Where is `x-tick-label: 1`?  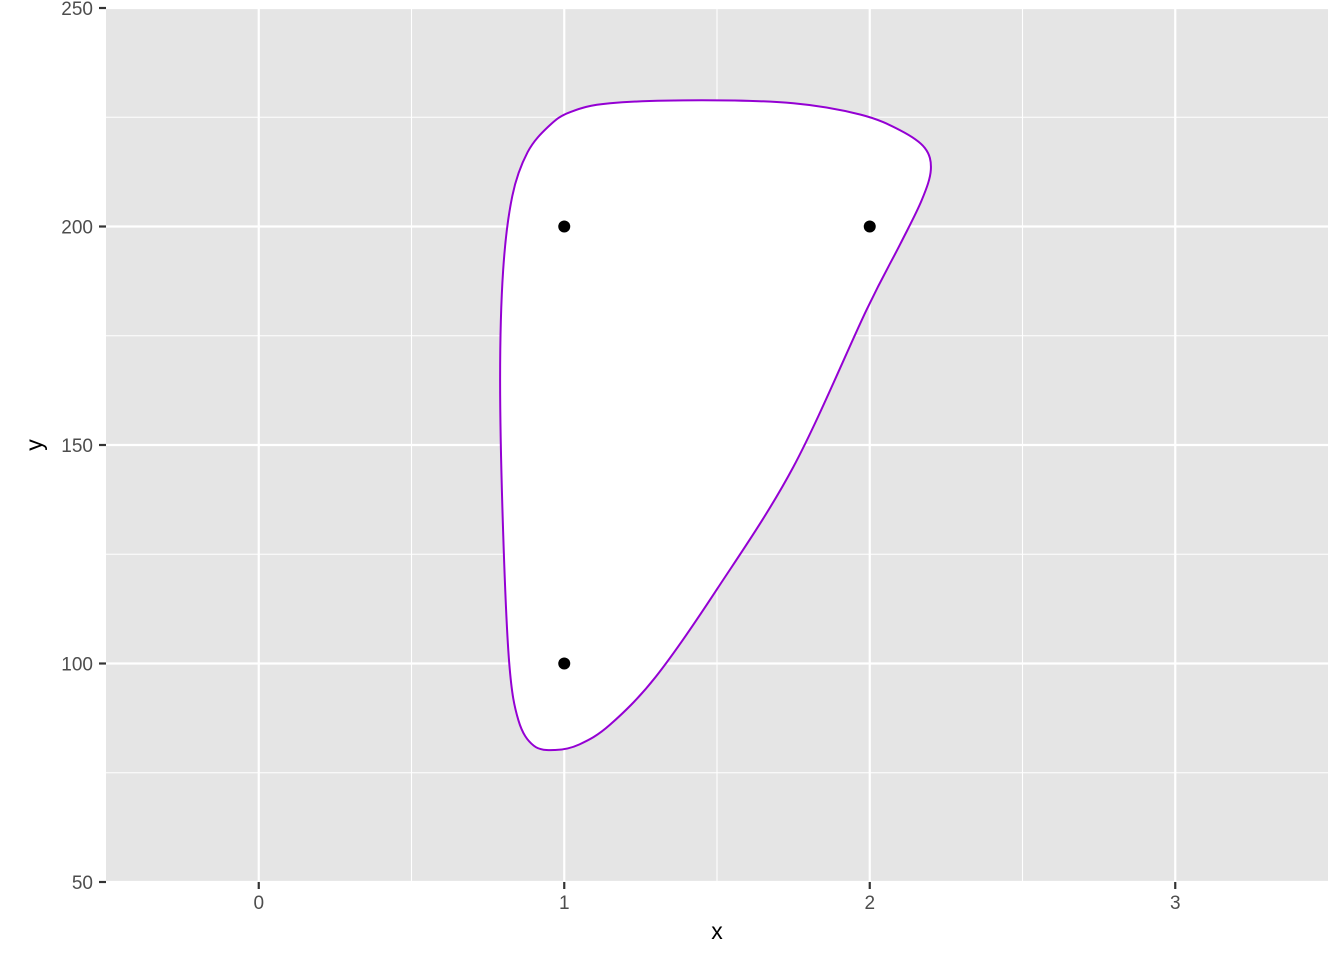 x-tick-label: 1 is located at coordinates (564, 903).